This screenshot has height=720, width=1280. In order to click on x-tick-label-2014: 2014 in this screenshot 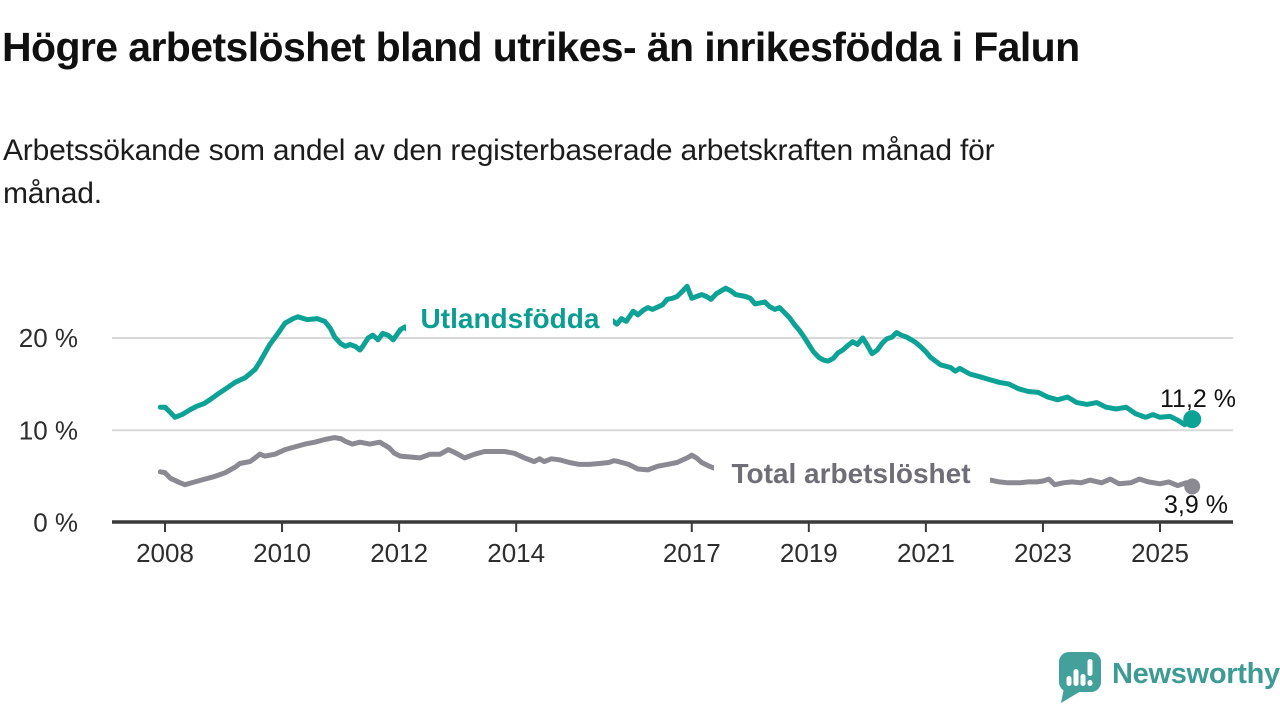, I will do `click(516, 553)`.